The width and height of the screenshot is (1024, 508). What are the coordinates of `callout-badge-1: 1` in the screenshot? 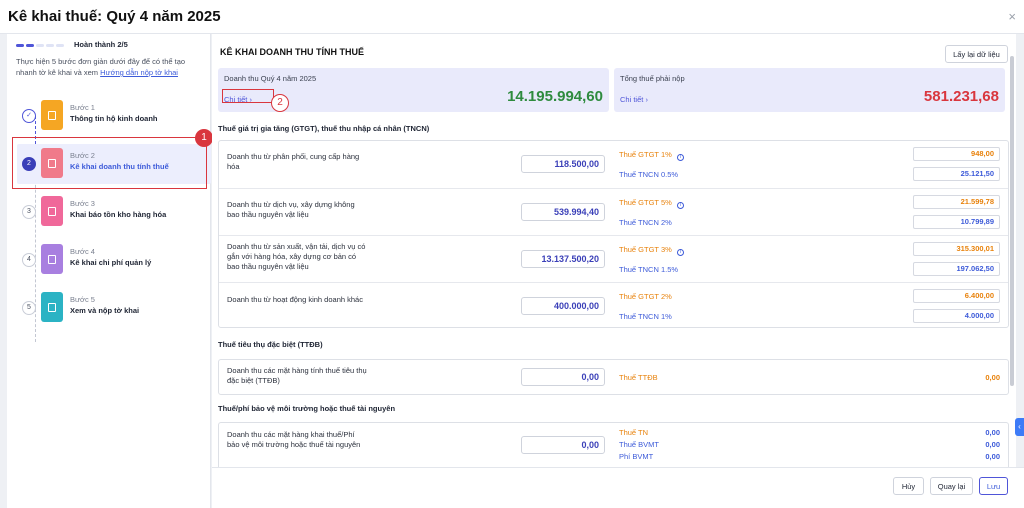 It's located at (204, 138).